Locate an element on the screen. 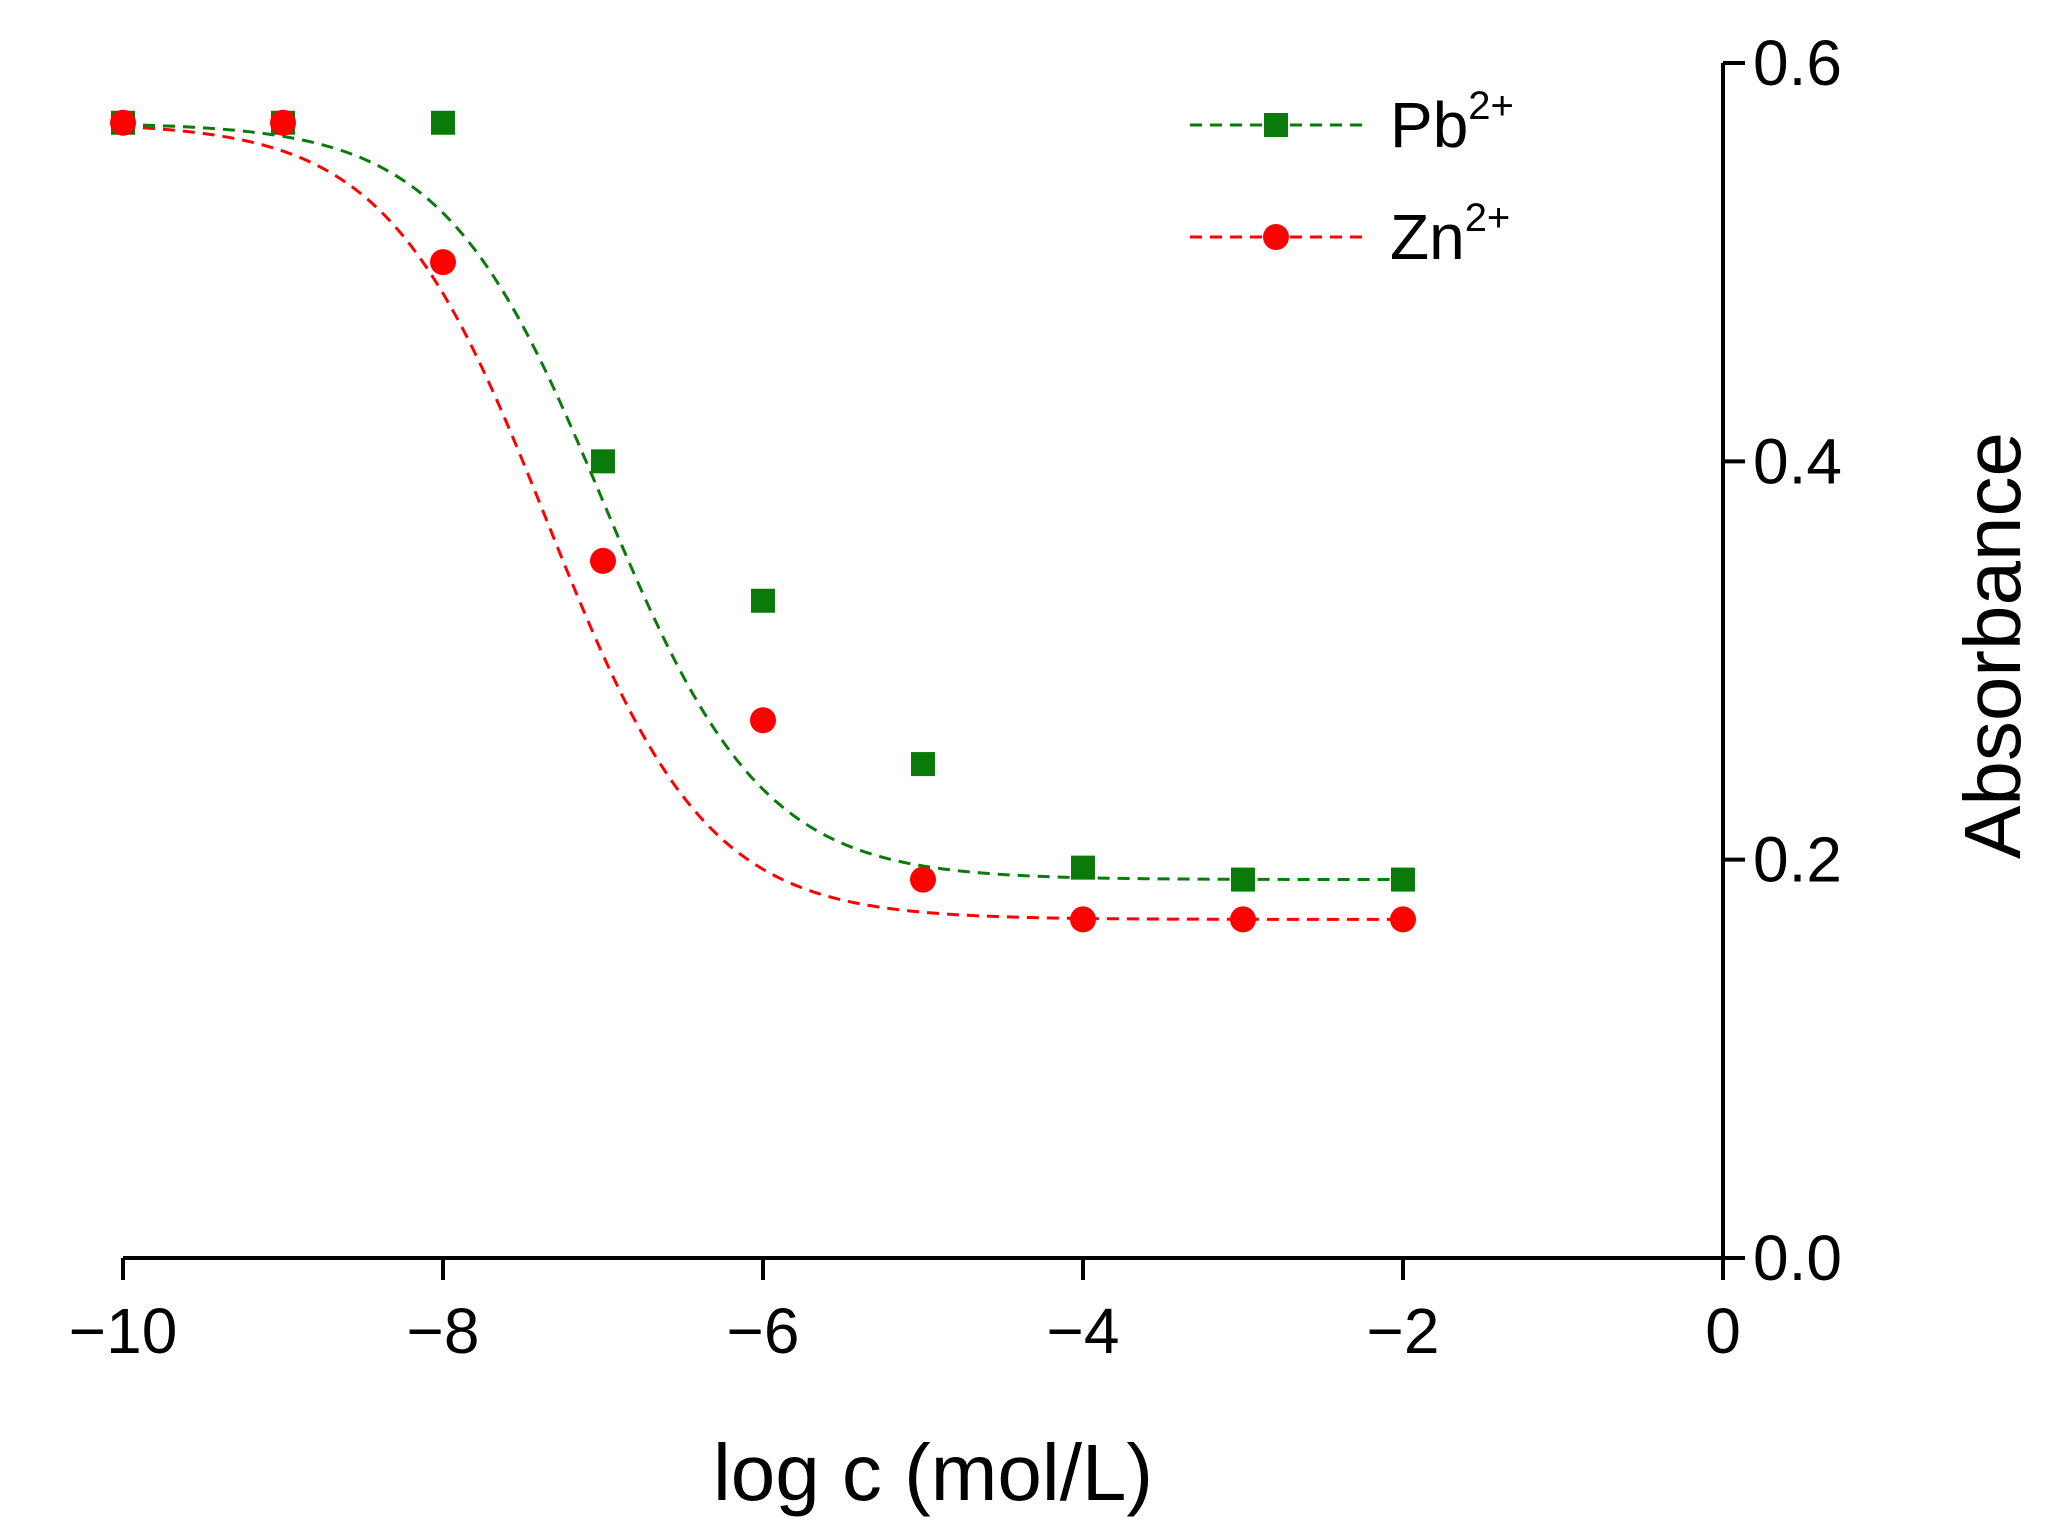 The height and width of the screenshot is (1535, 2059). x-tick-label: −8 is located at coordinates (443, 1331).